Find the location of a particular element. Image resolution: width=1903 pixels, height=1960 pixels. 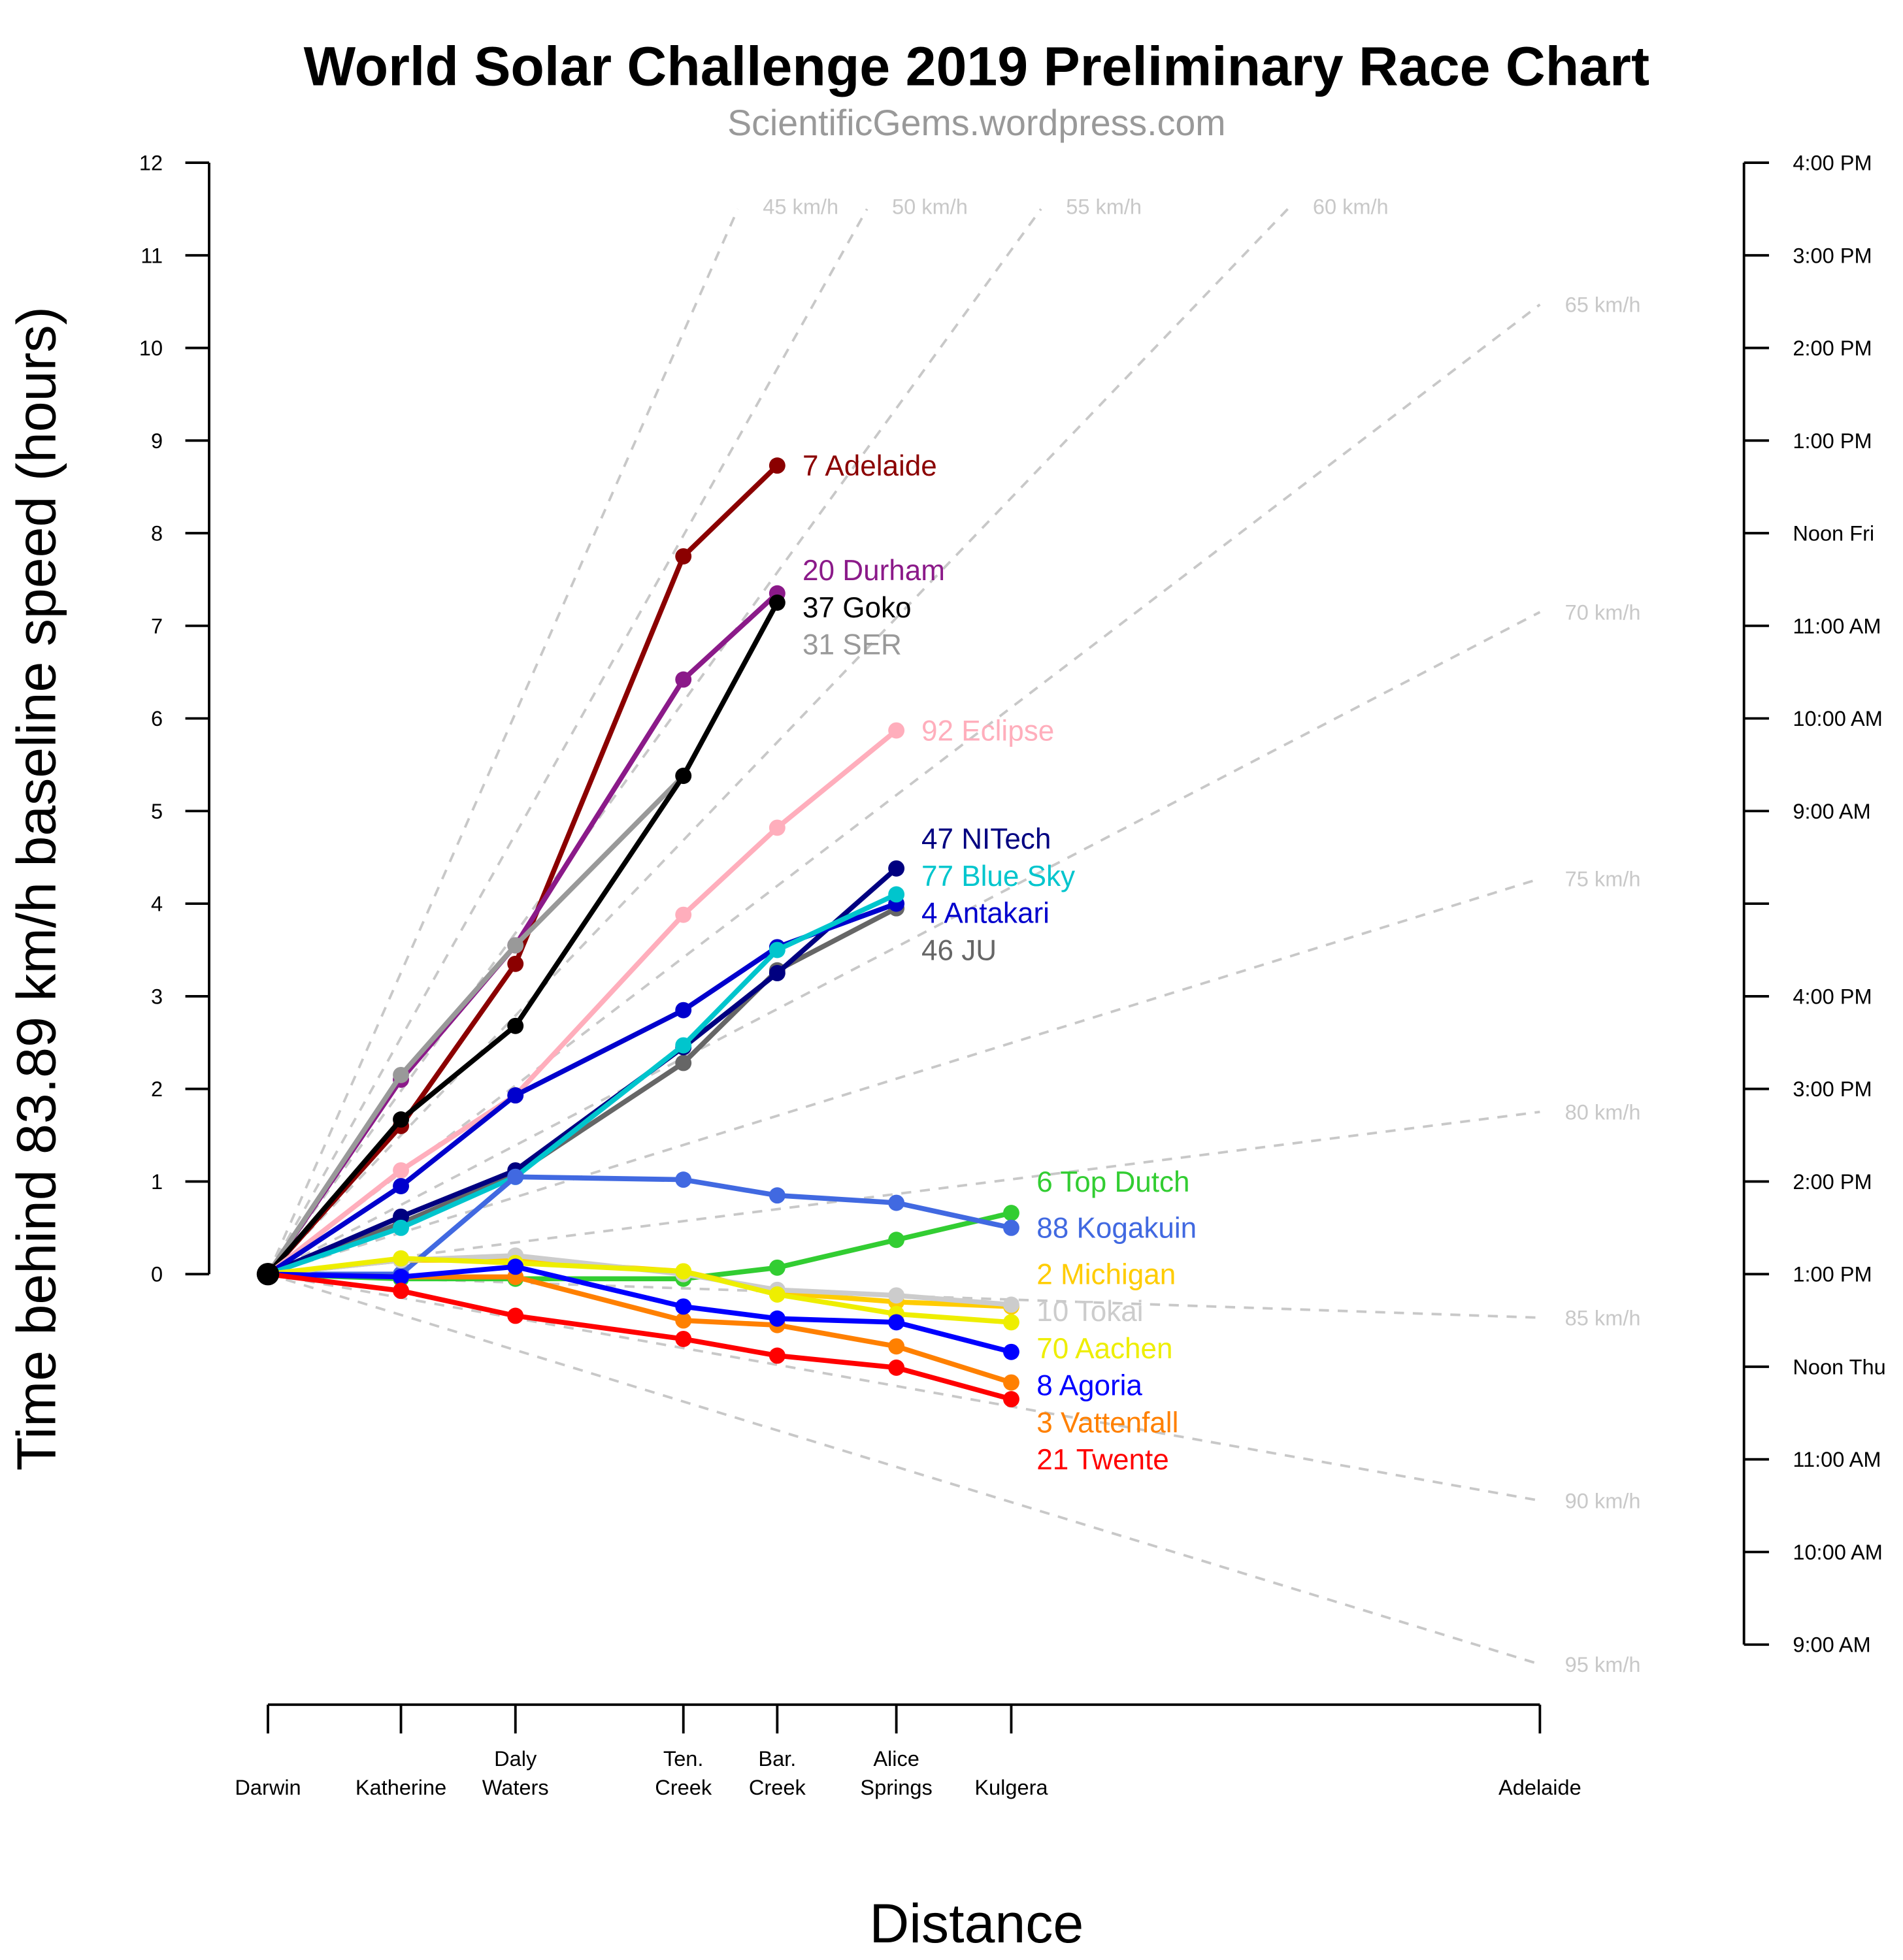

y-tick-label: 10 is located at coordinates (151, 348).